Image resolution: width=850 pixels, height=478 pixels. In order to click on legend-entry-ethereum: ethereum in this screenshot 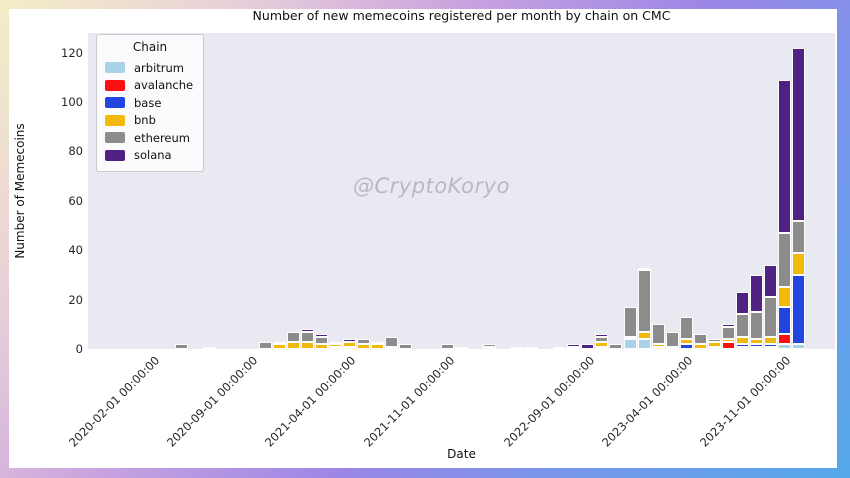, I will do `click(150, 138)`.